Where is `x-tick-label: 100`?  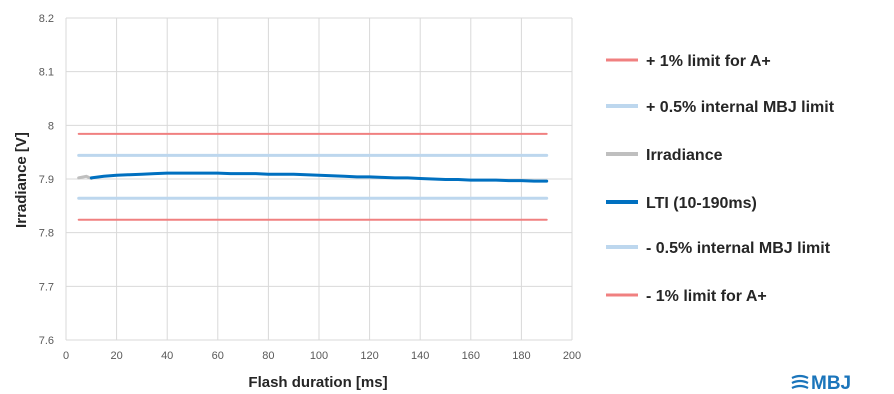
x-tick-label: 100 is located at coordinates (319, 356).